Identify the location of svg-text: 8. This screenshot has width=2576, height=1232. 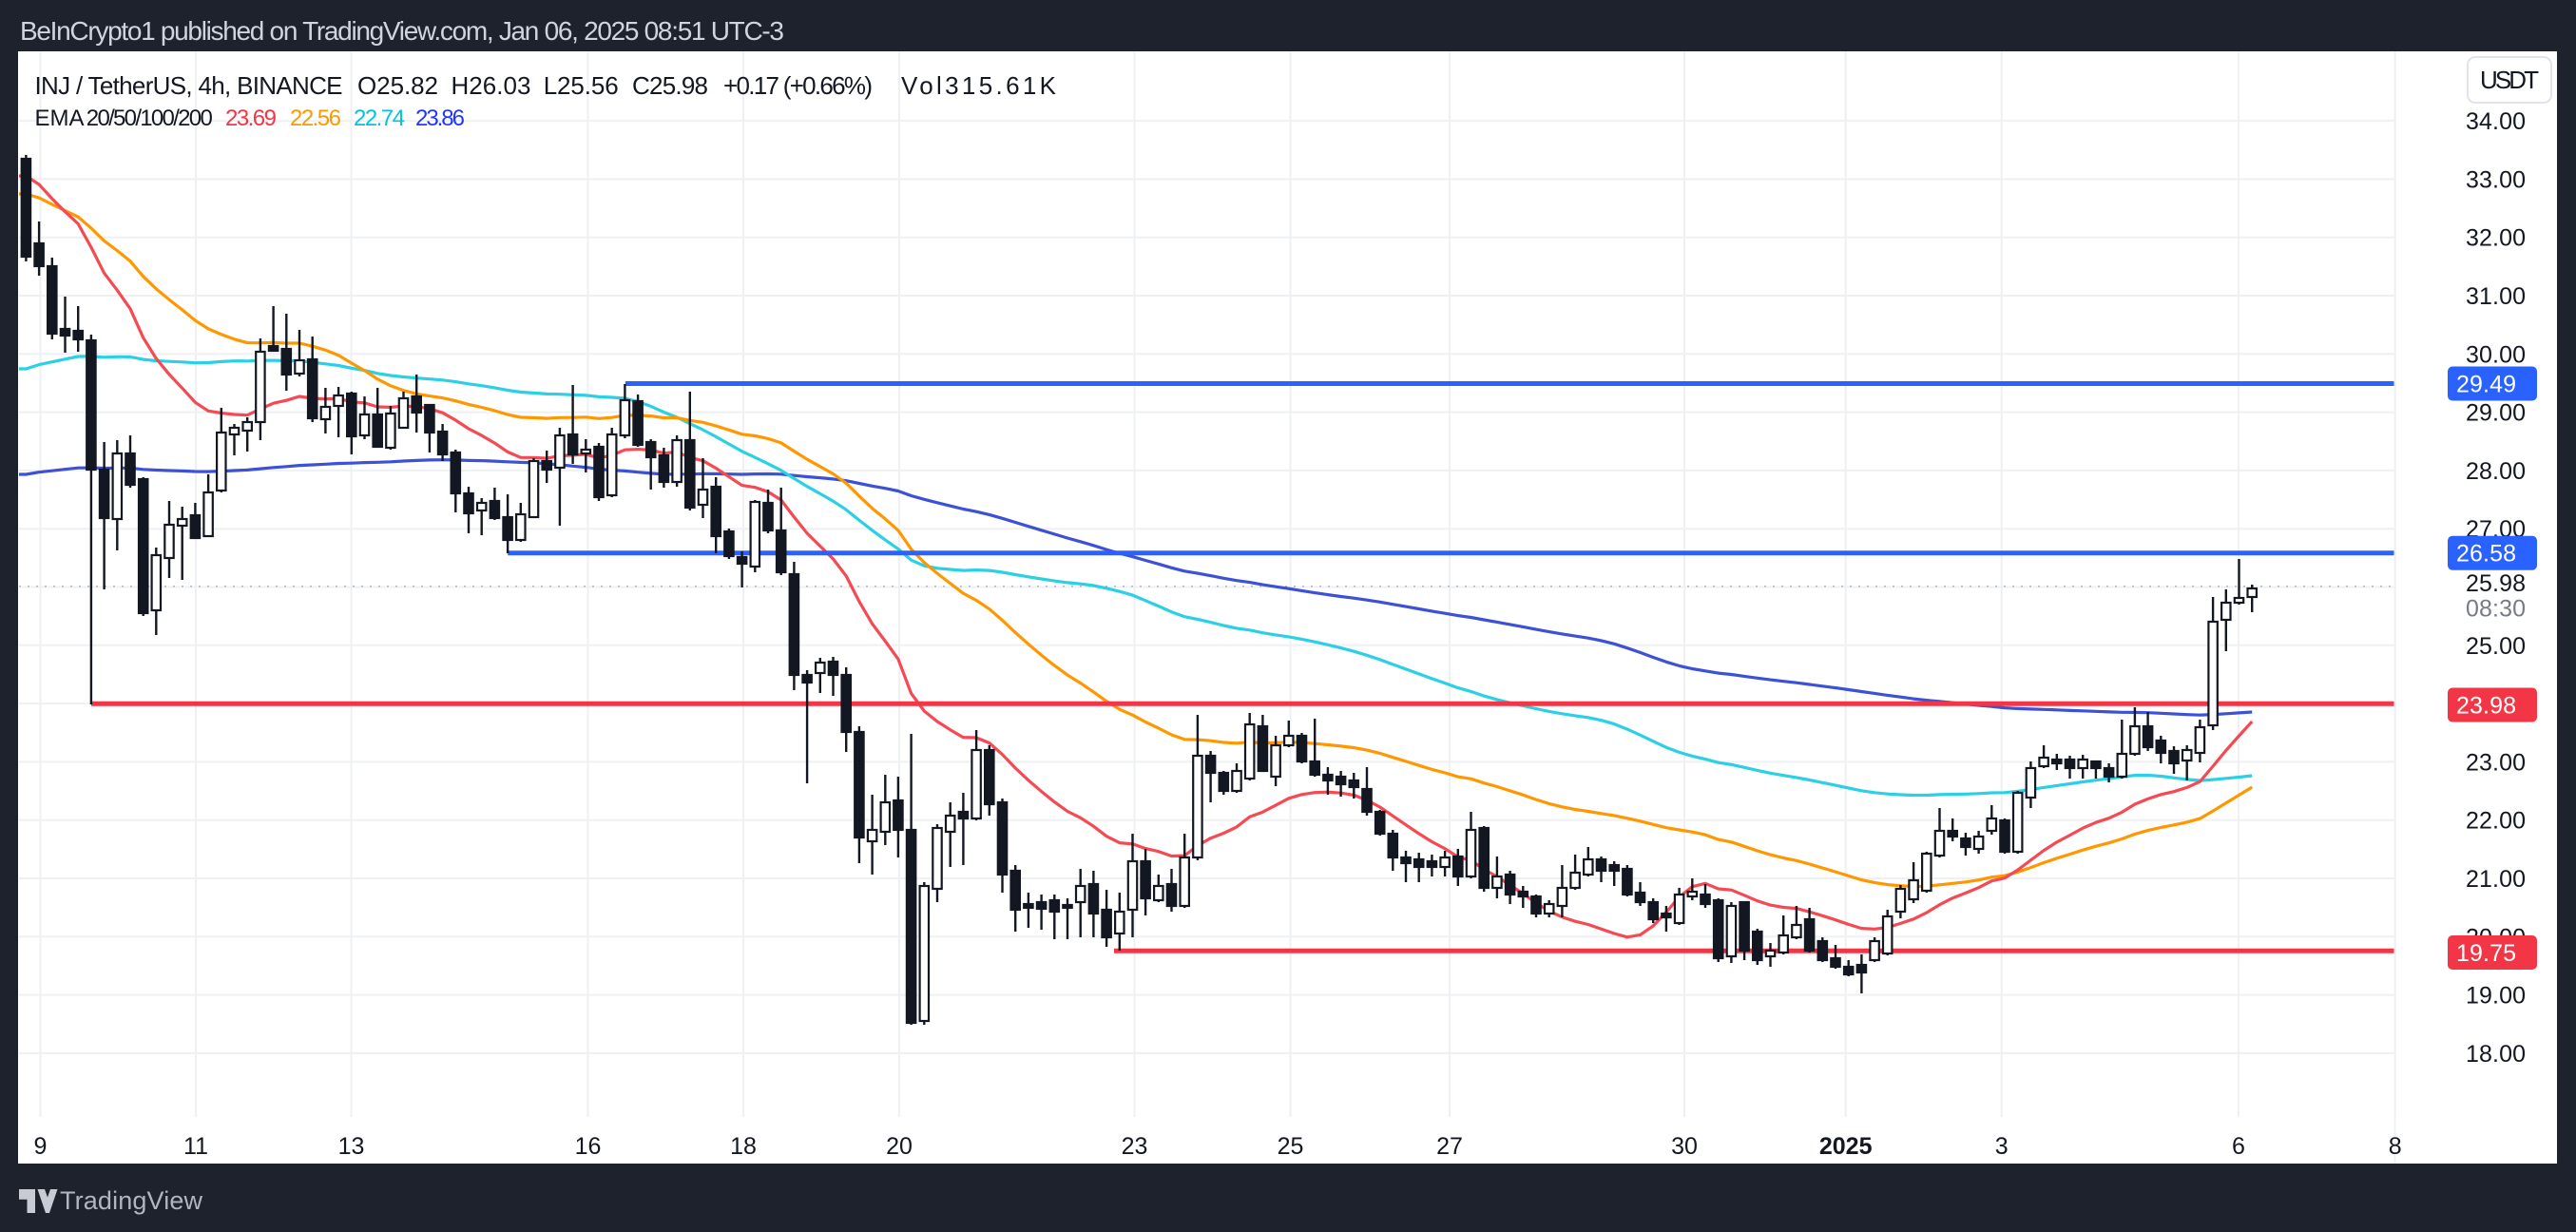
(2396, 1146).